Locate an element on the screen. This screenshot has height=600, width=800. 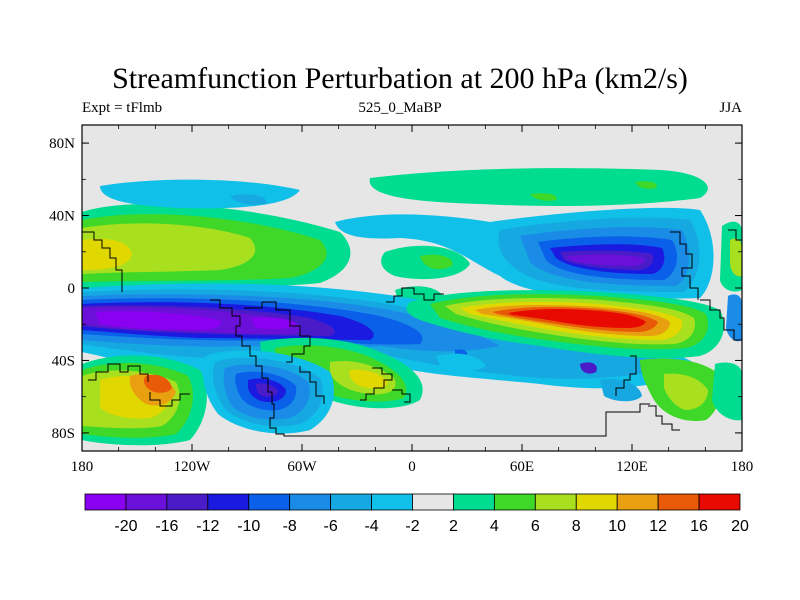
y-tick-label: 80N is located at coordinates (62, 144).